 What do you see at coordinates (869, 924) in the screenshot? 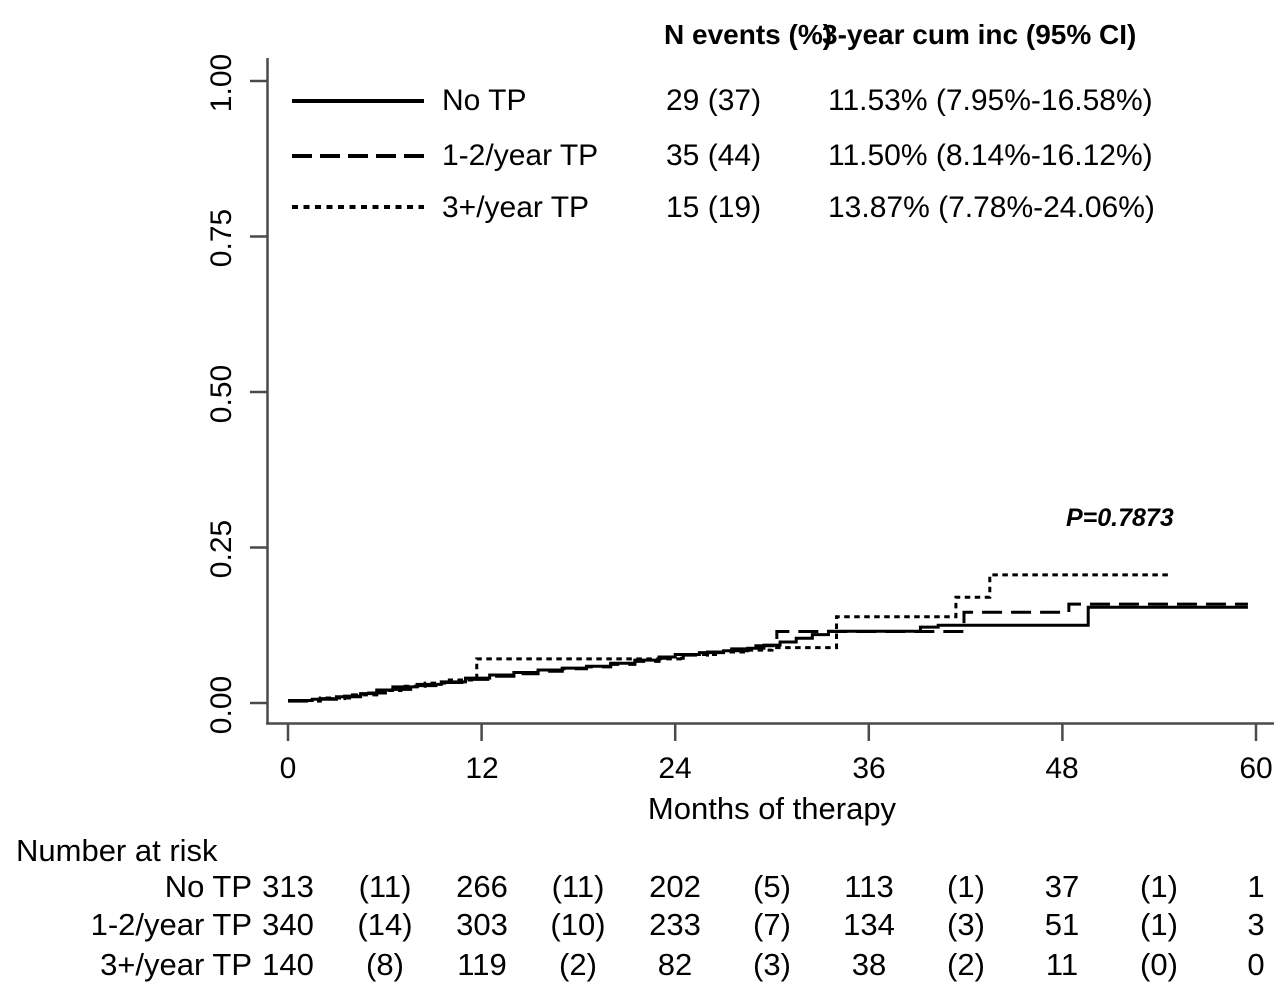
I see `risk-cell: 134` at bounding box center [869, 924].